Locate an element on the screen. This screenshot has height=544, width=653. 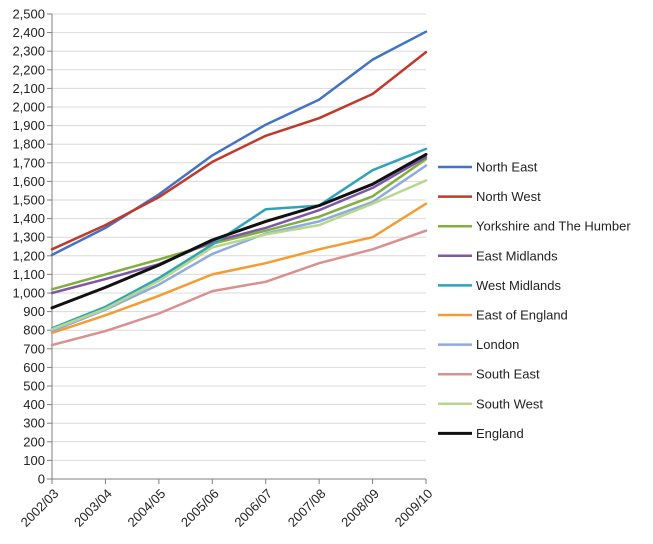
y-tick-label: 1,100 is located at coordinates (28, 274).